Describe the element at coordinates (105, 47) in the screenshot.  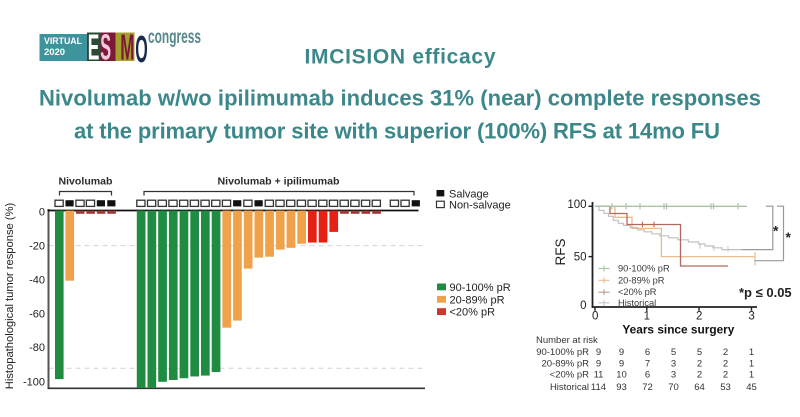
I see `svg-text: S` at that location.